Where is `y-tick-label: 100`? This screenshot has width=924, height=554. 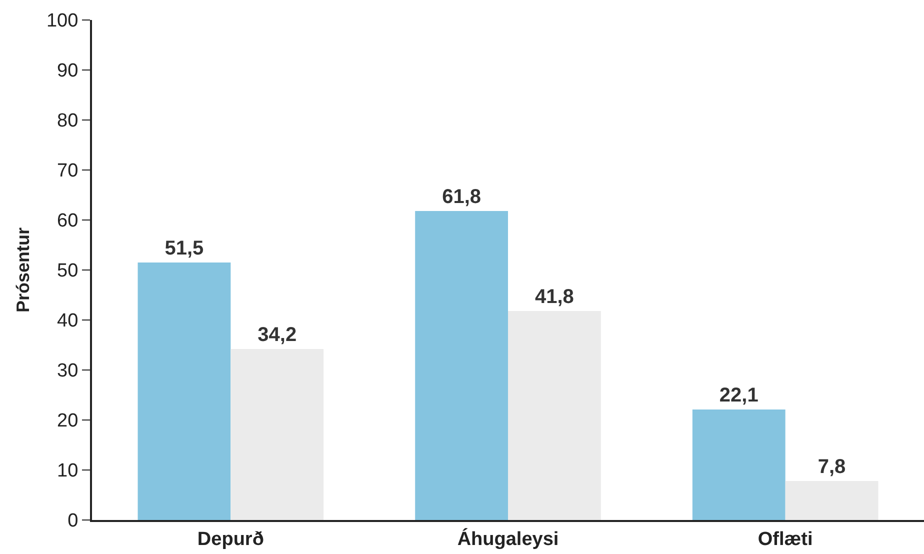 y-tick-label: 100 is located at coordinates (62, 21).